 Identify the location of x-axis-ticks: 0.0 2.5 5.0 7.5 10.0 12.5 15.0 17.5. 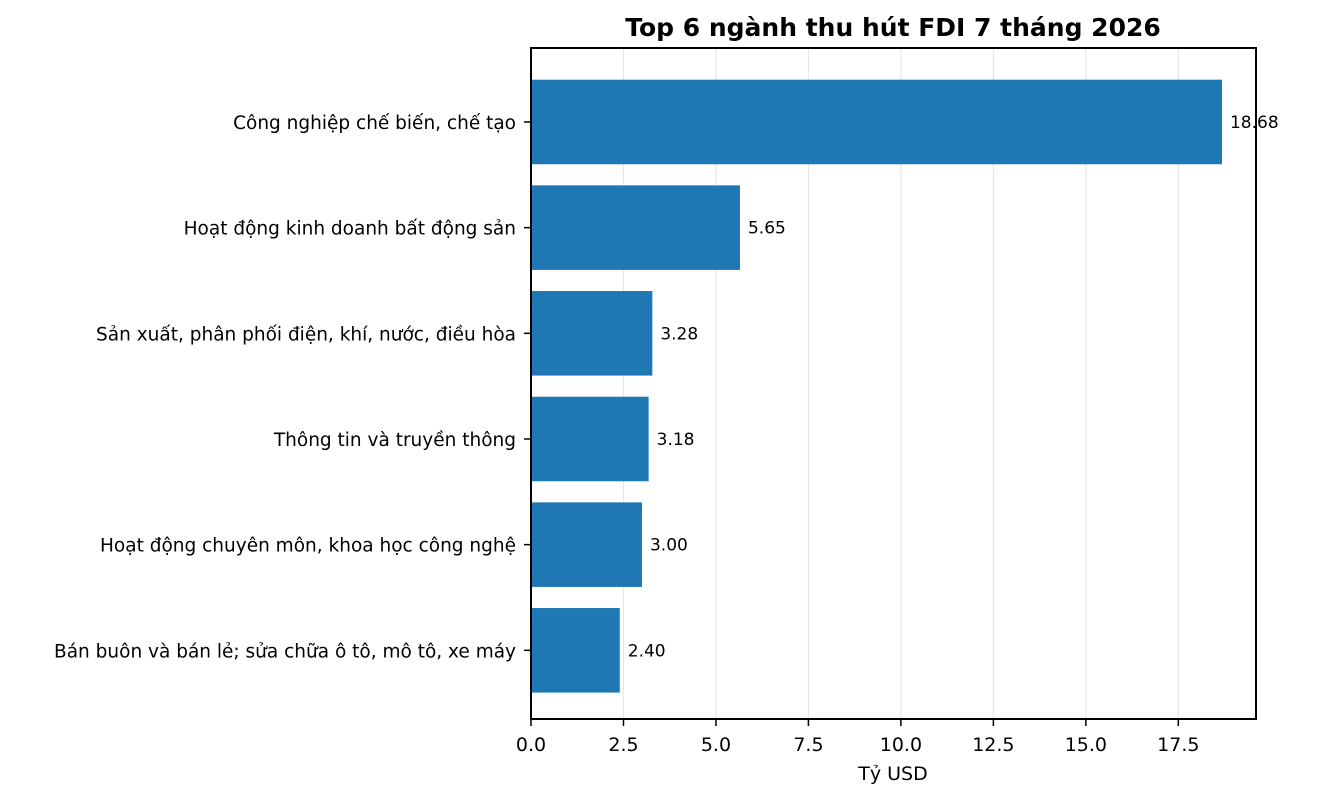
(857, 737).